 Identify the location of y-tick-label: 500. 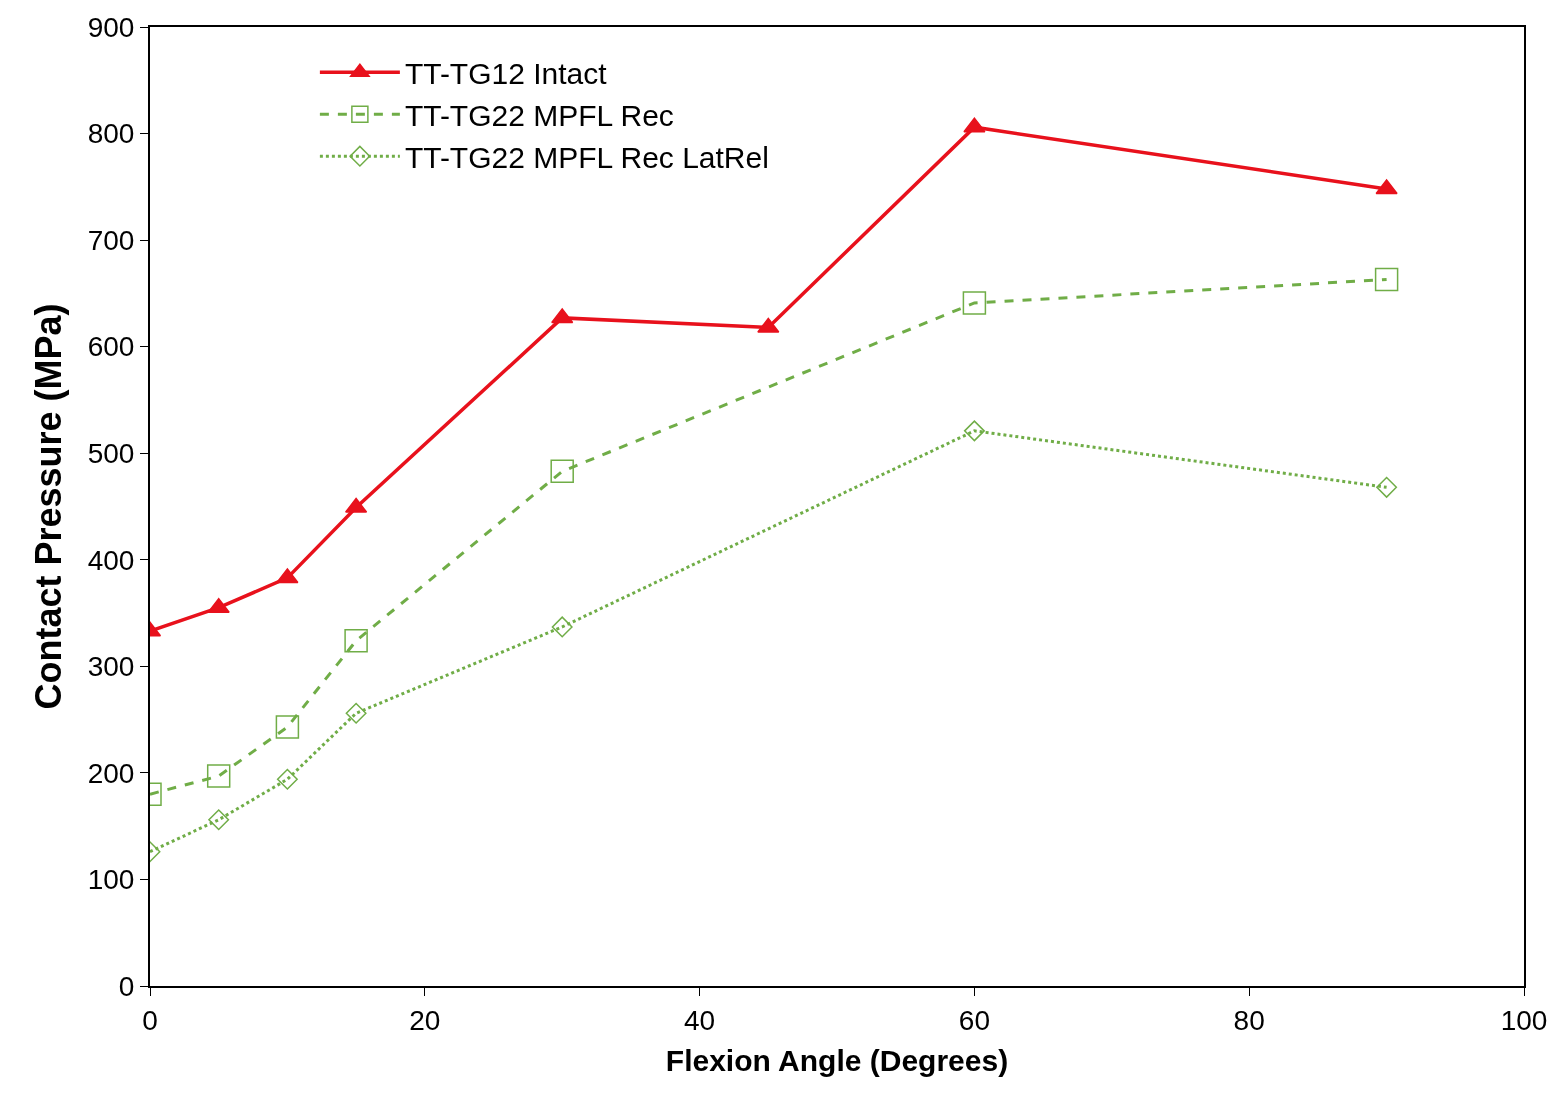
(111, 454).